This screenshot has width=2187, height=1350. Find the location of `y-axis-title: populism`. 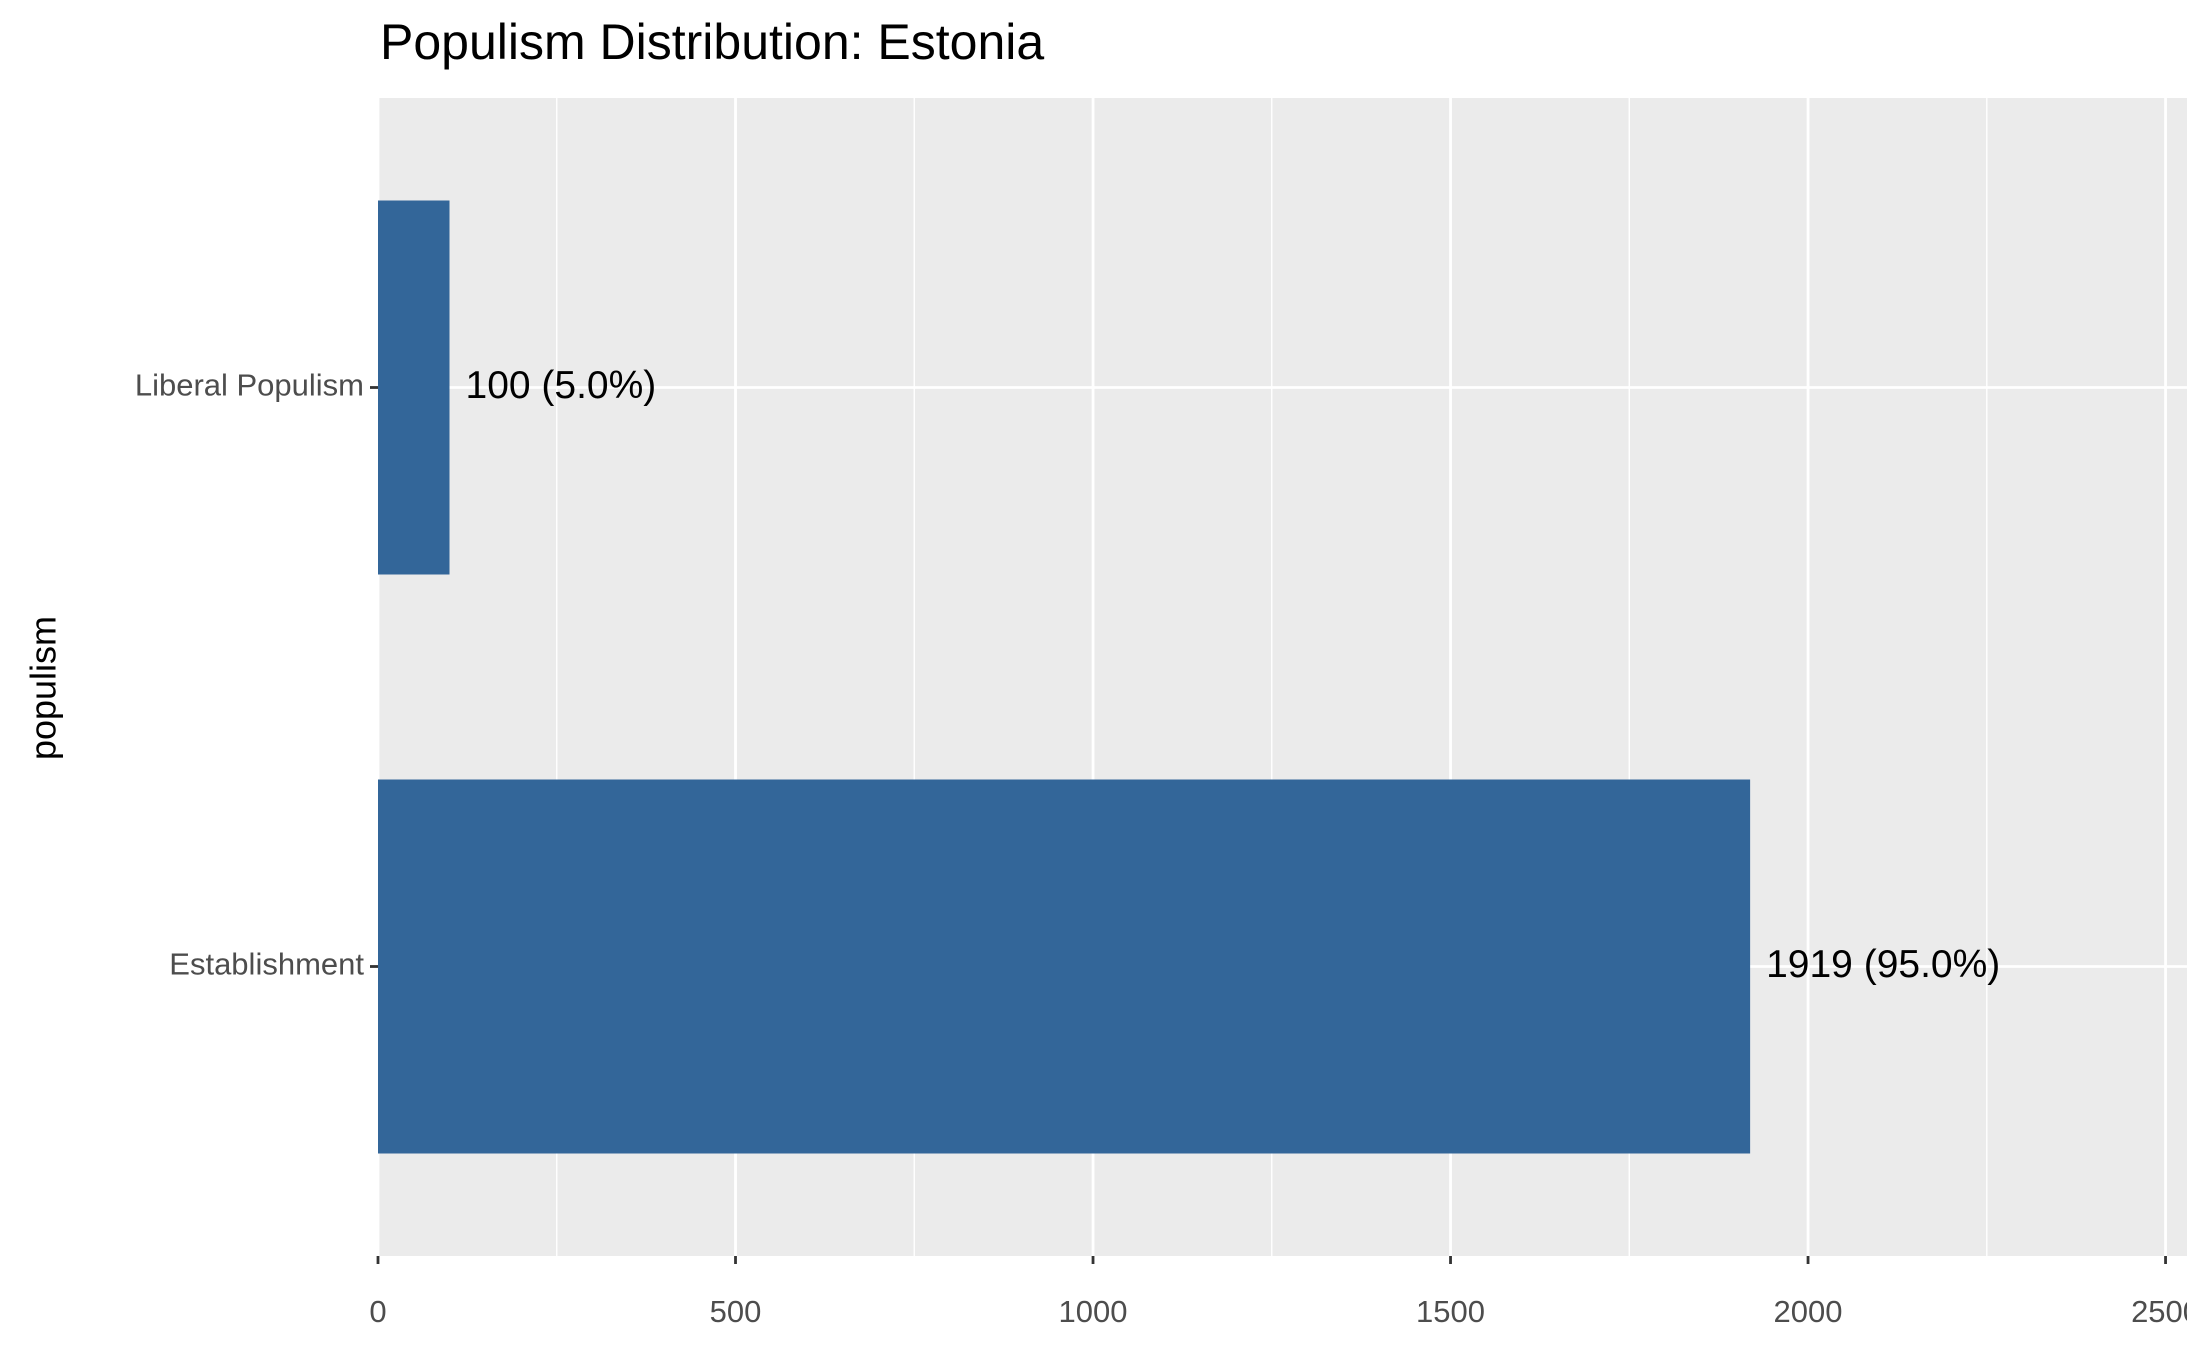

y-axis-title: populism is located at coordinates (43, 688).